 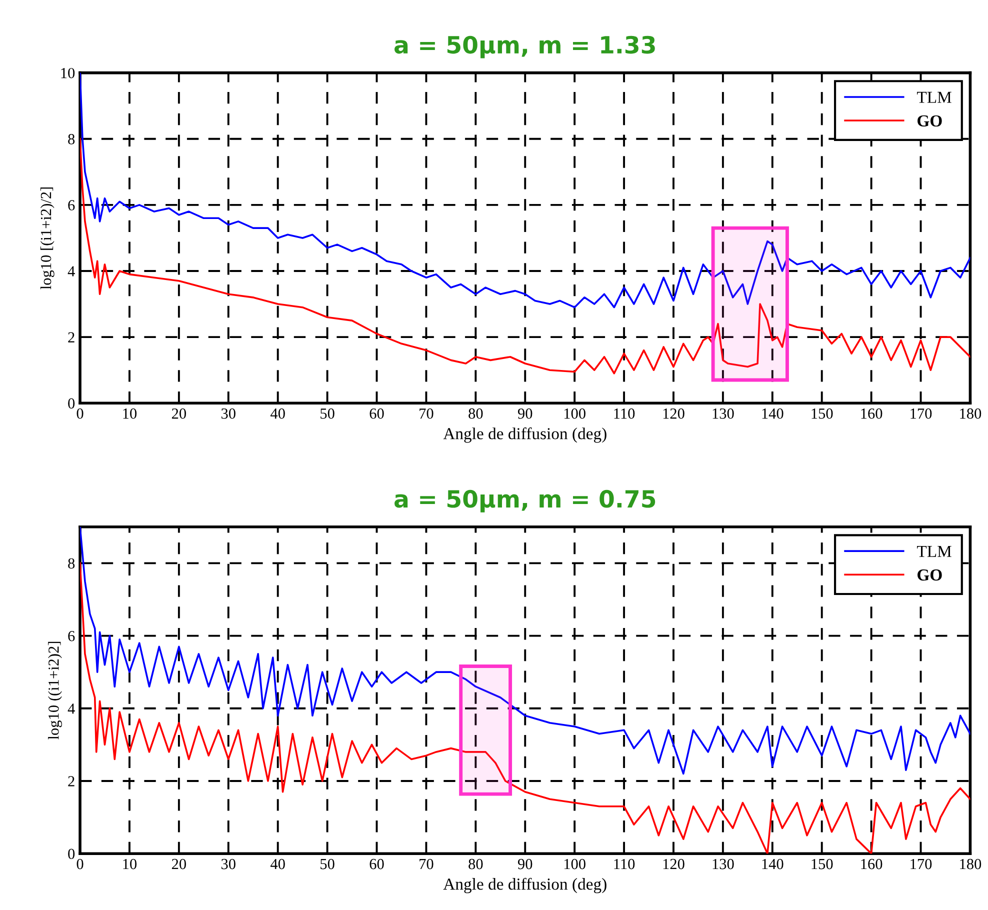 What do you see at coordinates (55, 691) in the screenshot?
I see `y-axis-title: log10 ((i1+i2)2]` at bounding box center [55, 691].